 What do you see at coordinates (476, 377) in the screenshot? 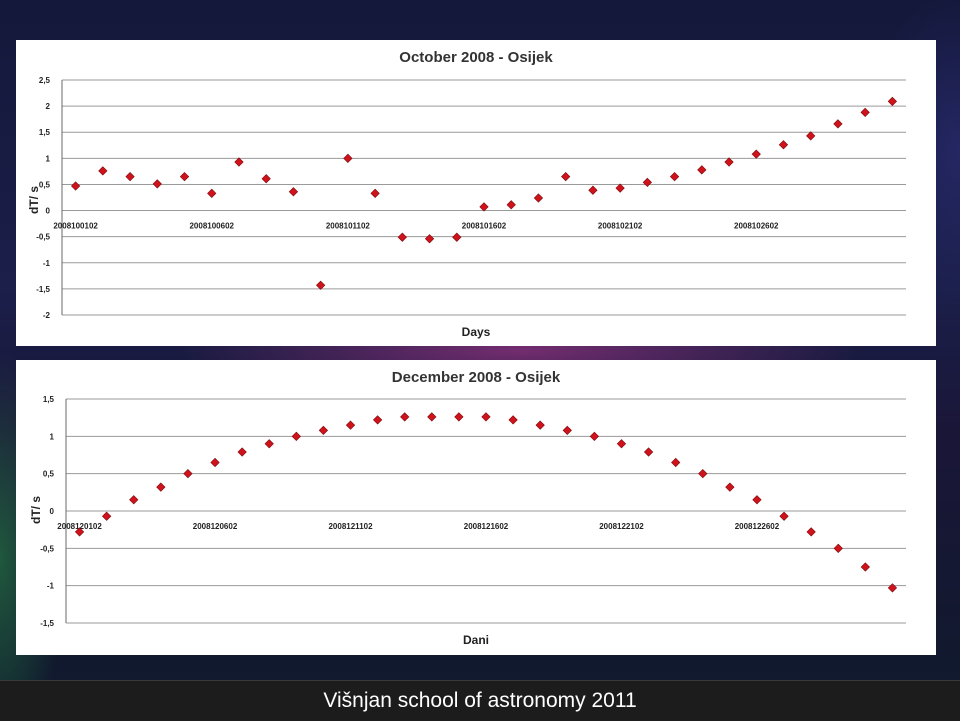
I see `chart-title: December 2008 - Osijek` at bounding box center [476, 377].